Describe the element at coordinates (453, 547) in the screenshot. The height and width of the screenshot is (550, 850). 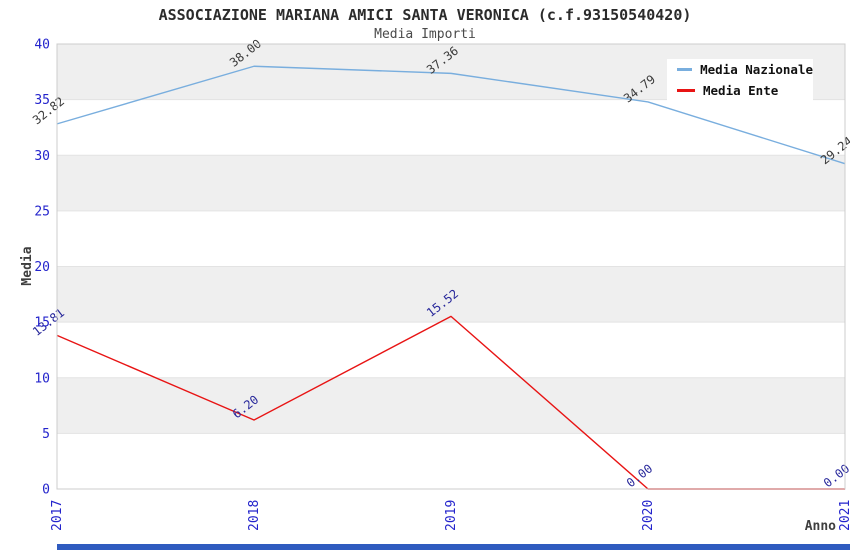
I see `horizontal-scrollbar` at that location.